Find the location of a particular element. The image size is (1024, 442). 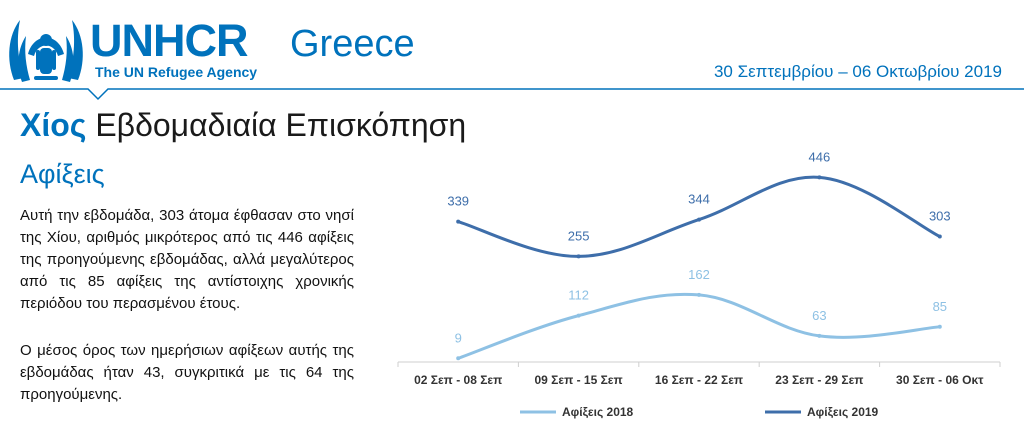

data-label: 63 is located at coordinates (819, 315).